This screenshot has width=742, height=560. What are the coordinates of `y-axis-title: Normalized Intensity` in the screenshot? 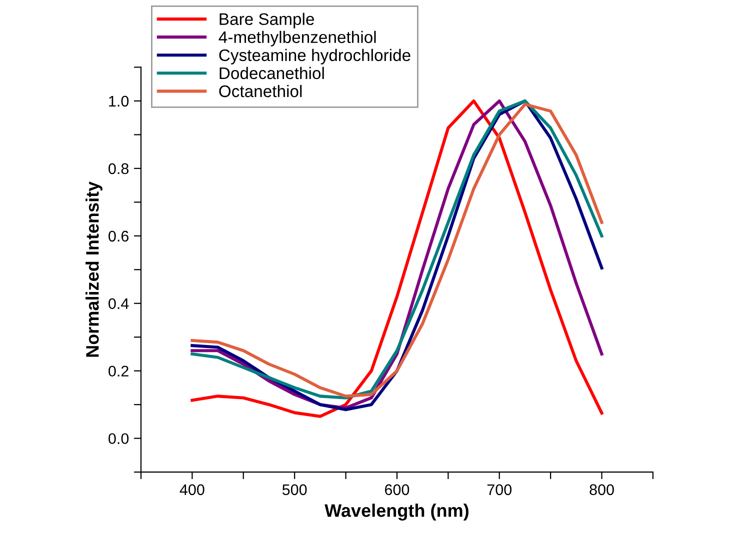 It's located at (94, 269).